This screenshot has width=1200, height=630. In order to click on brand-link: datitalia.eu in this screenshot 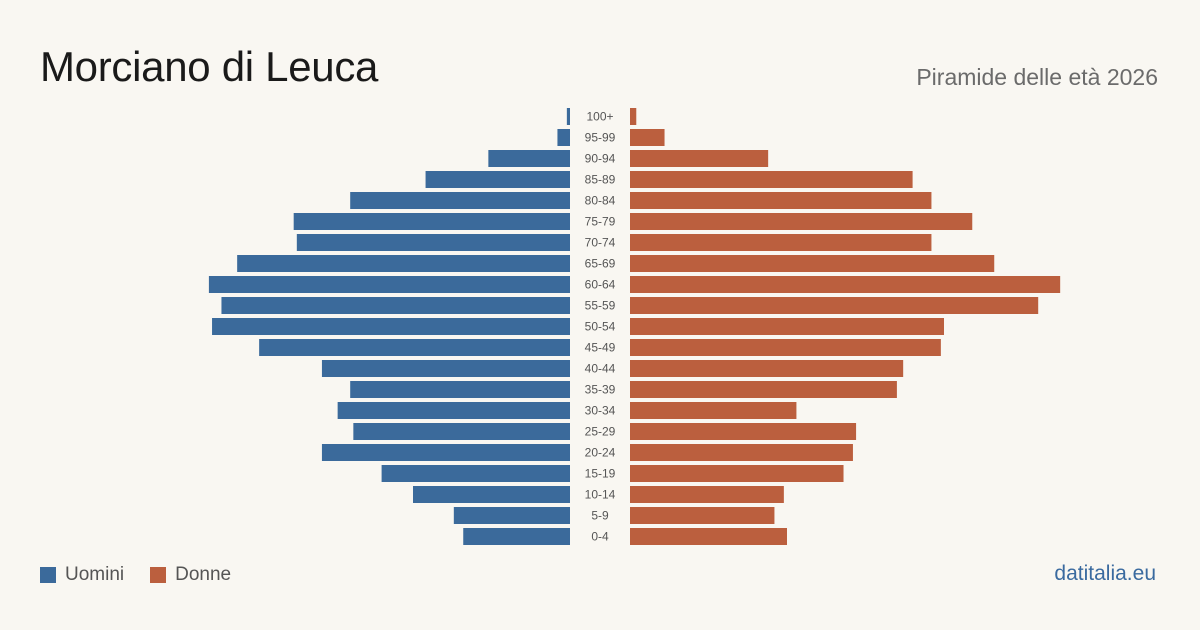, I will do `click(1105, 573)`.